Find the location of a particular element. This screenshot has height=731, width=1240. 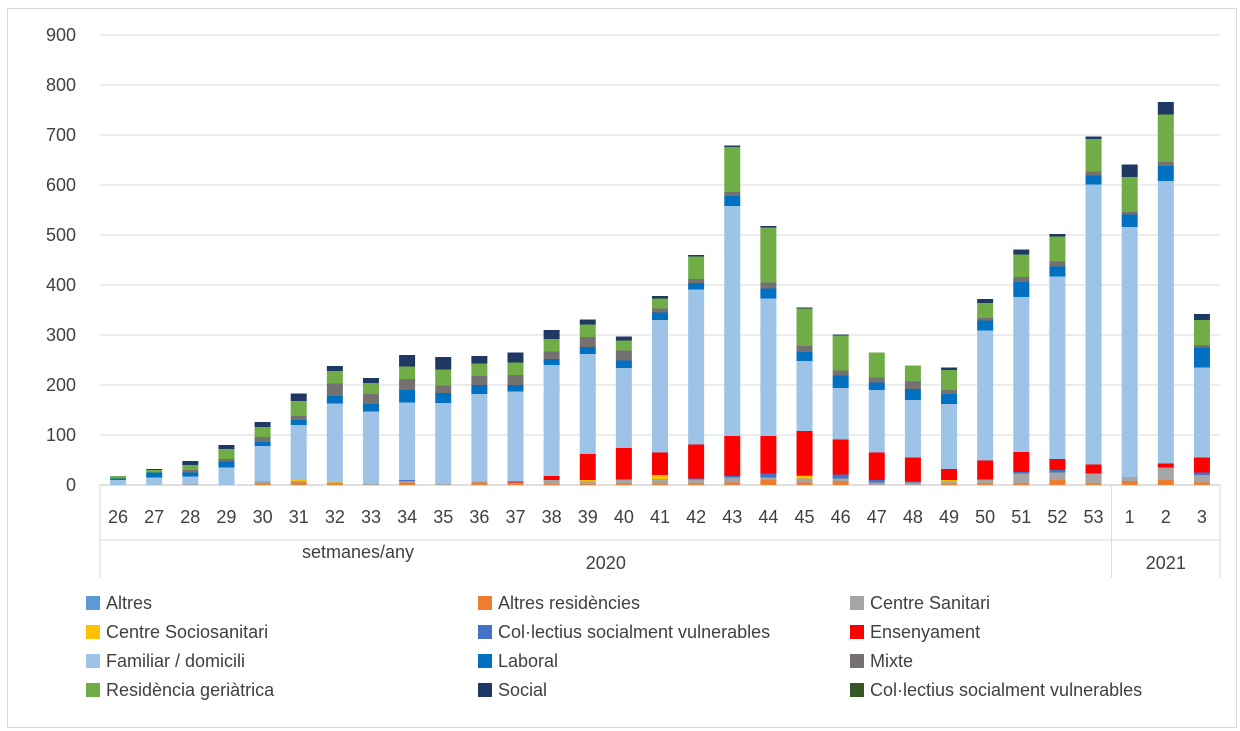

x-tick-label: 40 is located at coordinates (624, 517).